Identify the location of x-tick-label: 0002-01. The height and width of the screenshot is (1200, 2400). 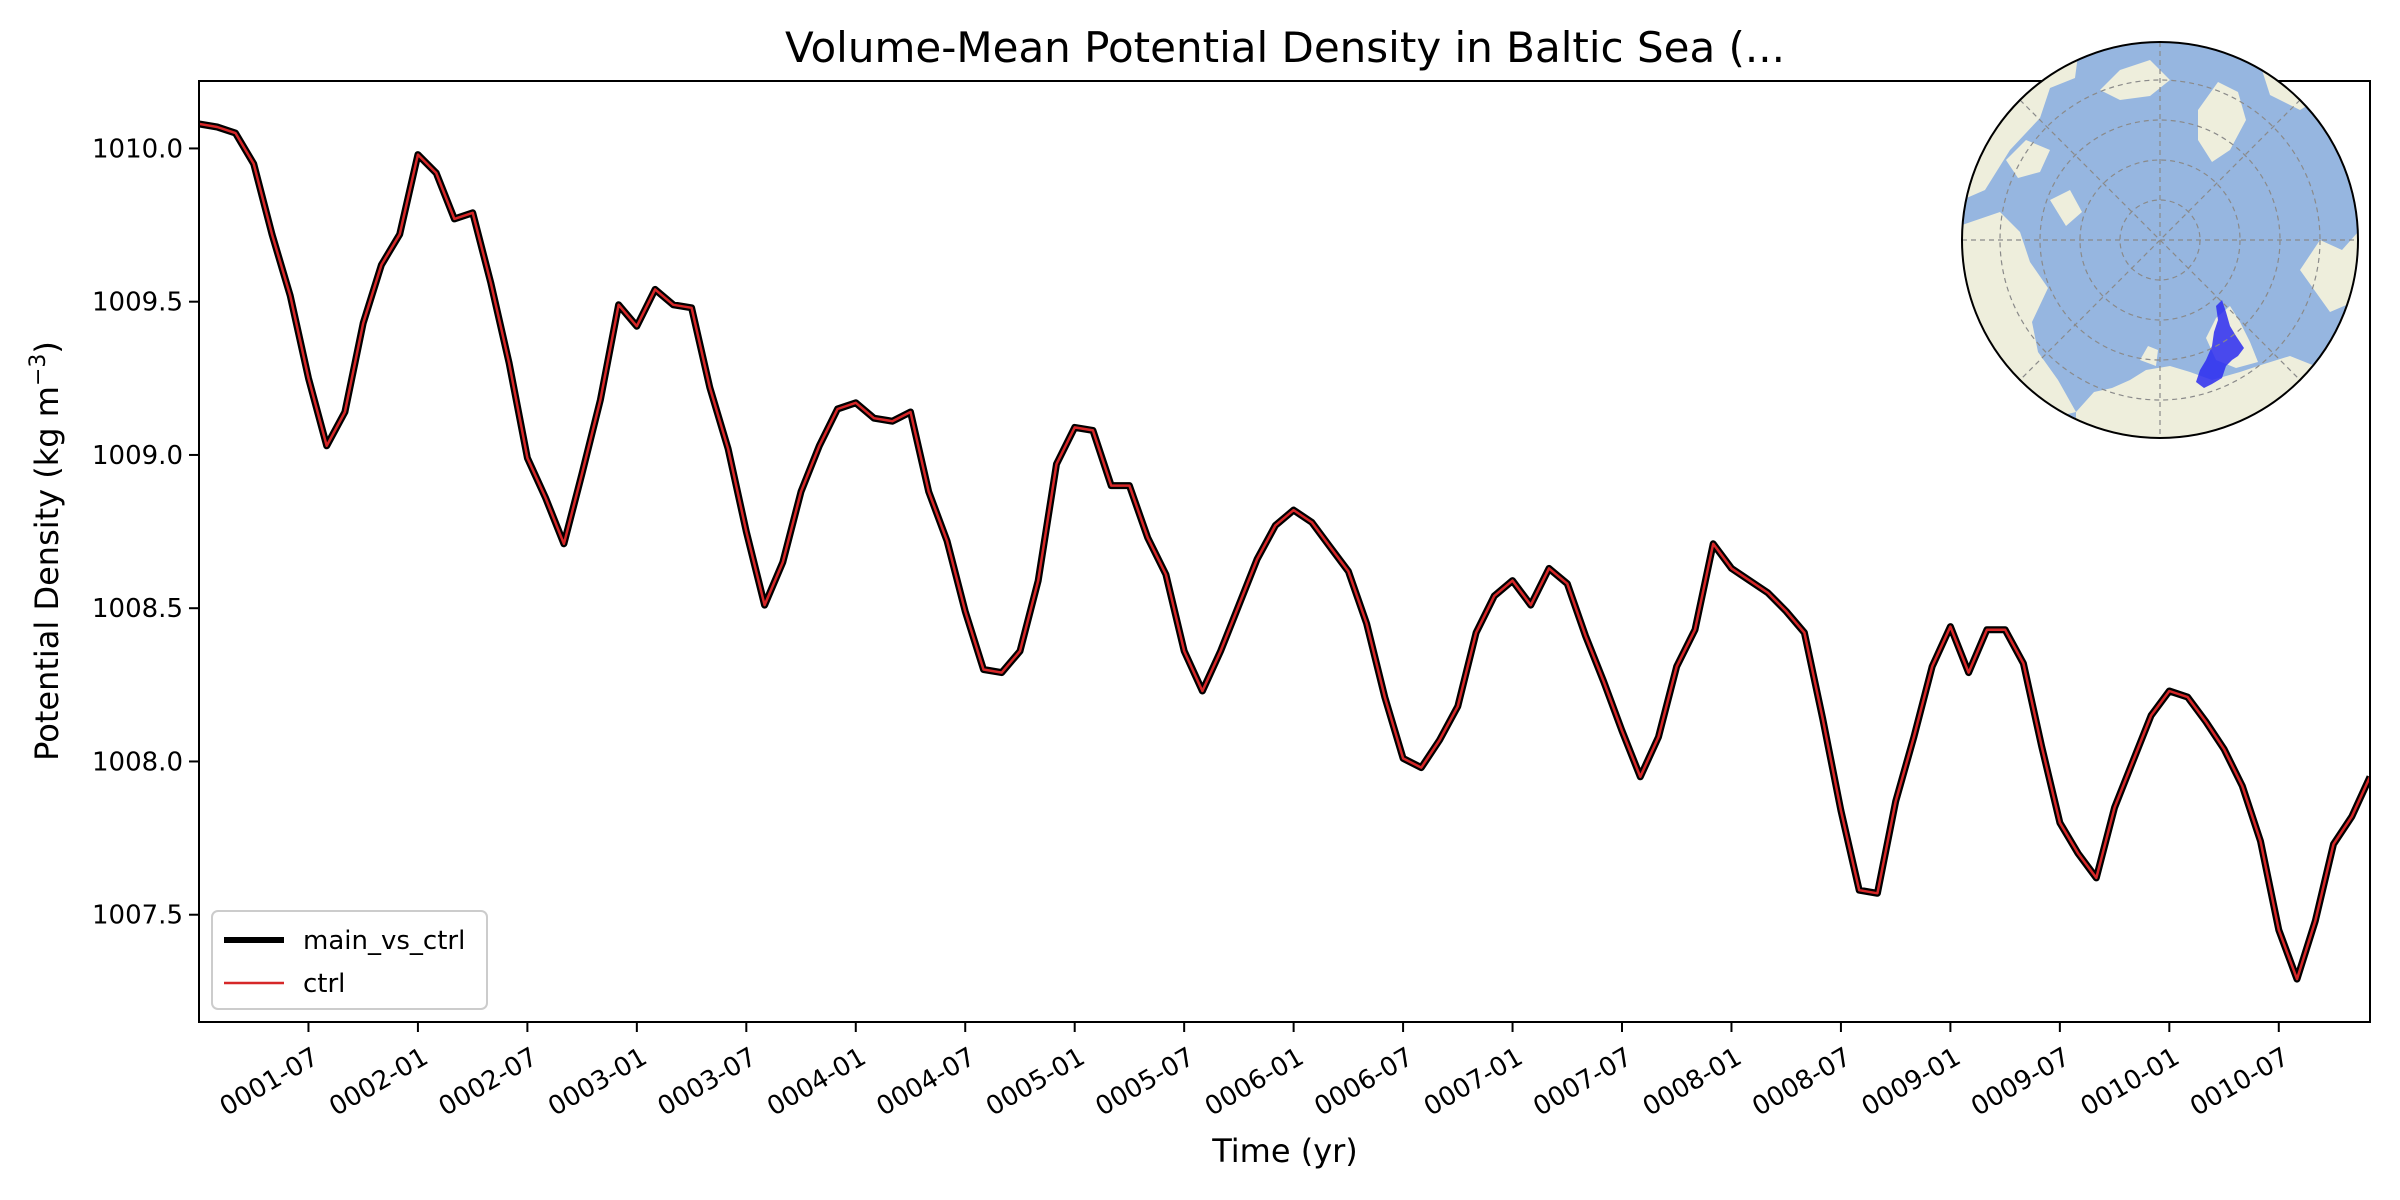
(378, 1082).